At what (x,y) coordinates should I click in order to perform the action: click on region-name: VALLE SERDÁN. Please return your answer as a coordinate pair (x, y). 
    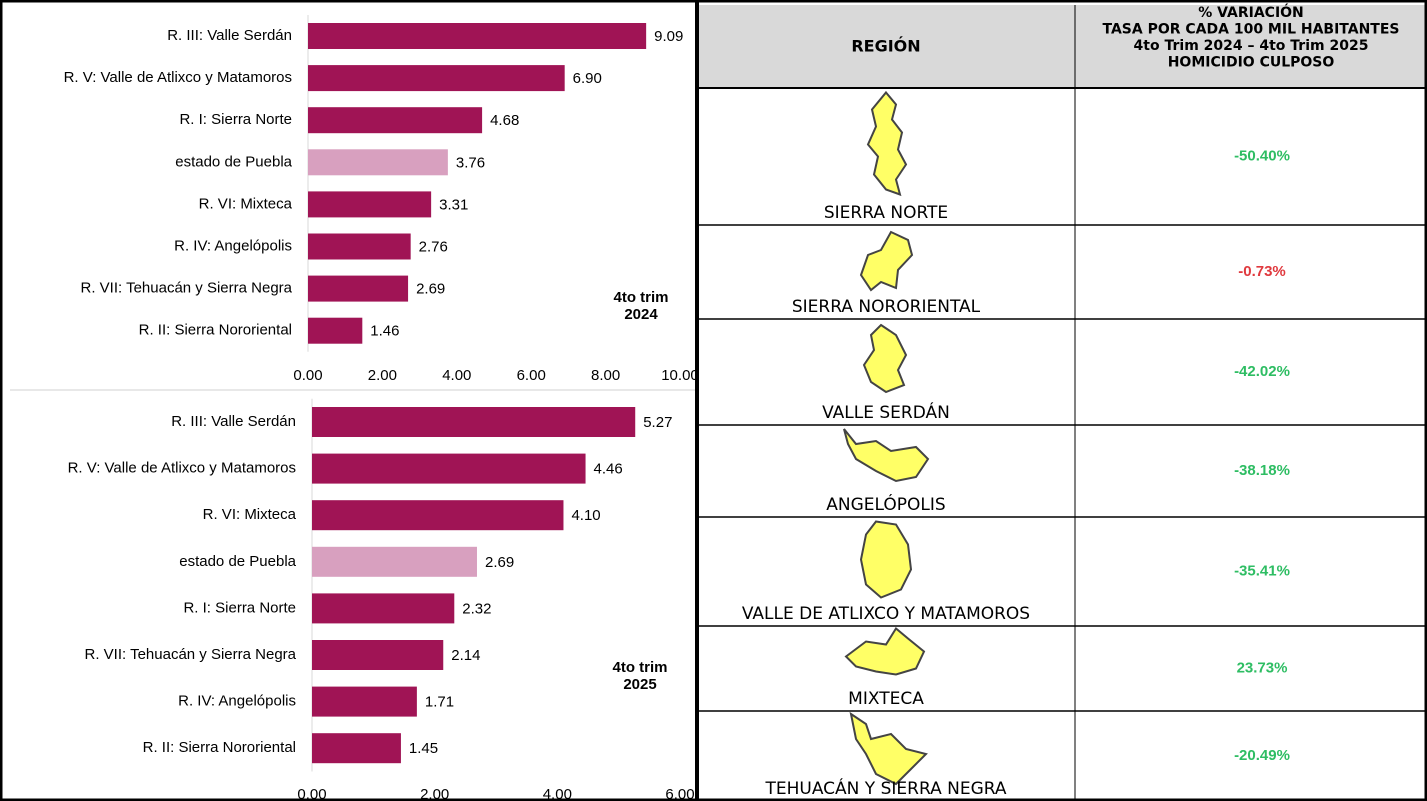
    Looking at the image, I should click on (886, 412).